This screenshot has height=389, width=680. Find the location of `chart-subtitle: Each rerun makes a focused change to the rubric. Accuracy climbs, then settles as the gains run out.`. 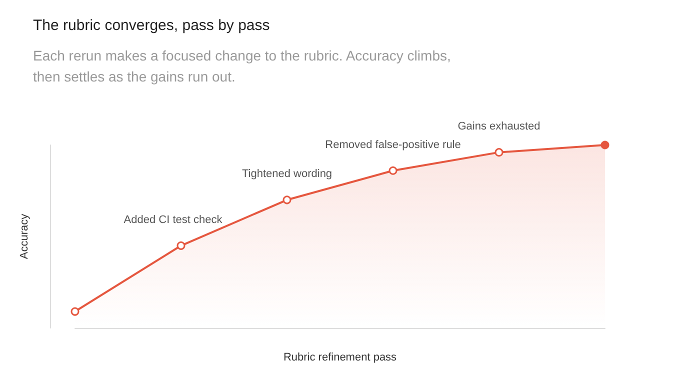

chart-subtitle: Each rerun makes a focused change to the rubric. Accuracy climbs, then settles as the gains run out. is located at coordinates (242, 66).